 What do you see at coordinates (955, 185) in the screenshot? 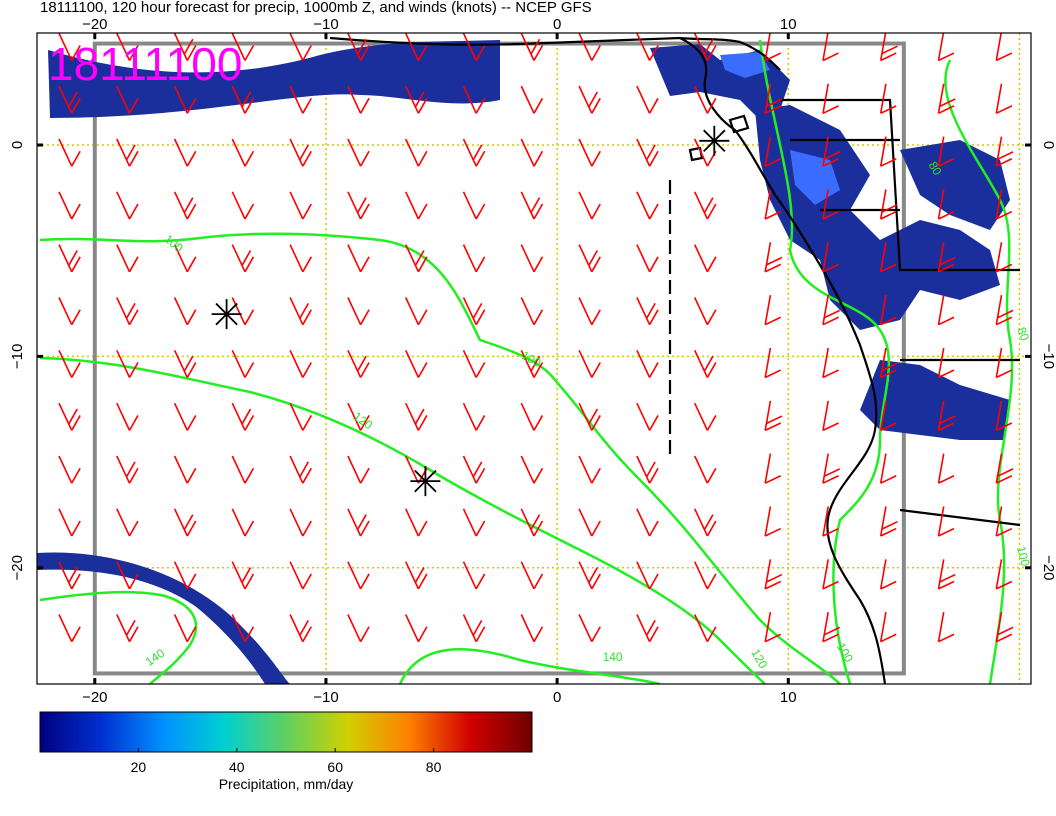
I see `precip-blob-east` at bounding box center [955, 185].